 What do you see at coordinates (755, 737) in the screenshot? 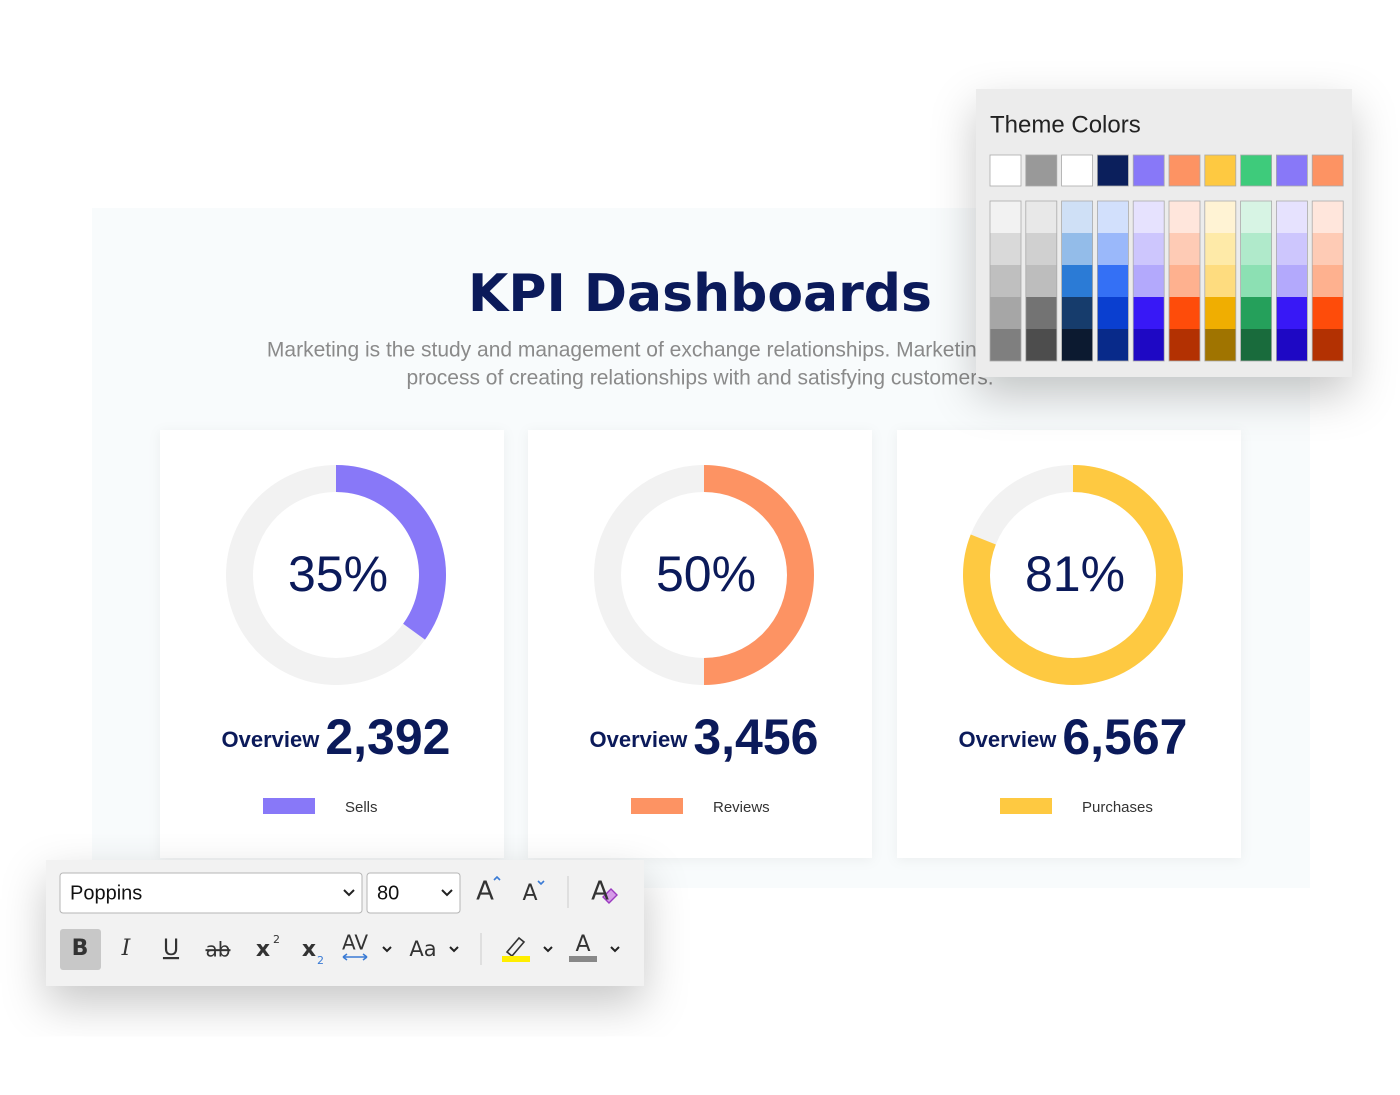
I see `overview-value: 3,456` at bounding box center [755, 737].